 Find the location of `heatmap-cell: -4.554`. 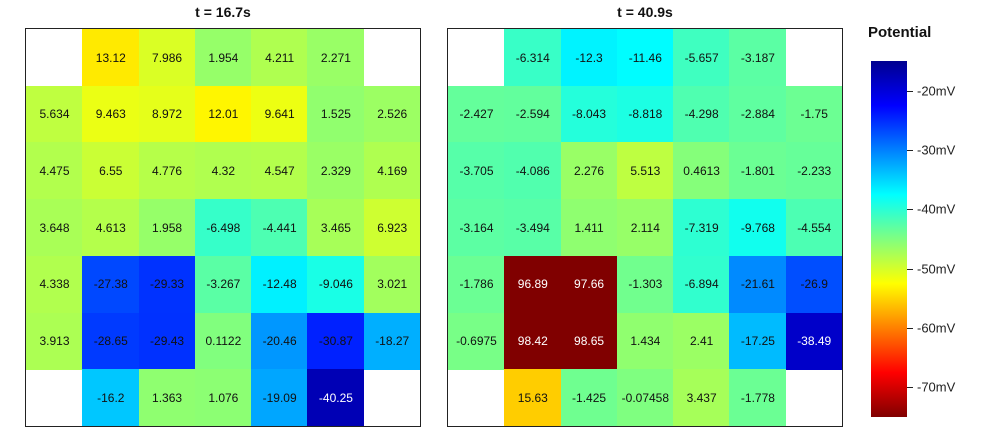

heatmap-cell: -4.554 is located at coordinates (813, 228).